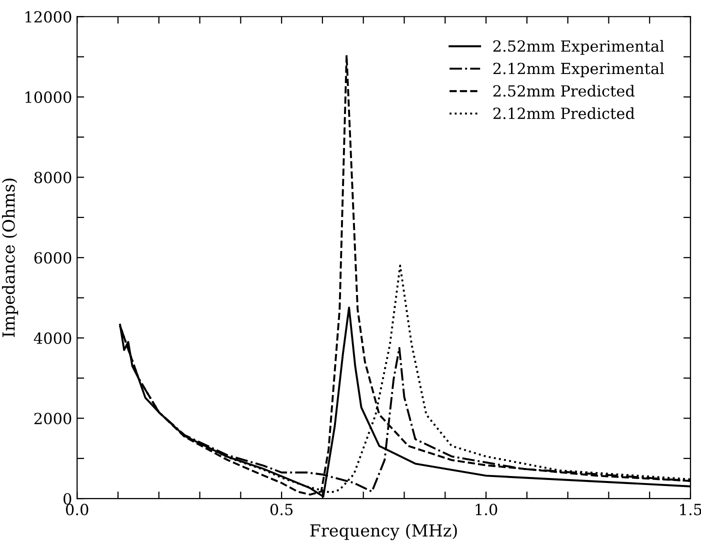 This screenshot has height=554, width=701. I want to click on x-tick-label: 1.5, so click(690, 510).